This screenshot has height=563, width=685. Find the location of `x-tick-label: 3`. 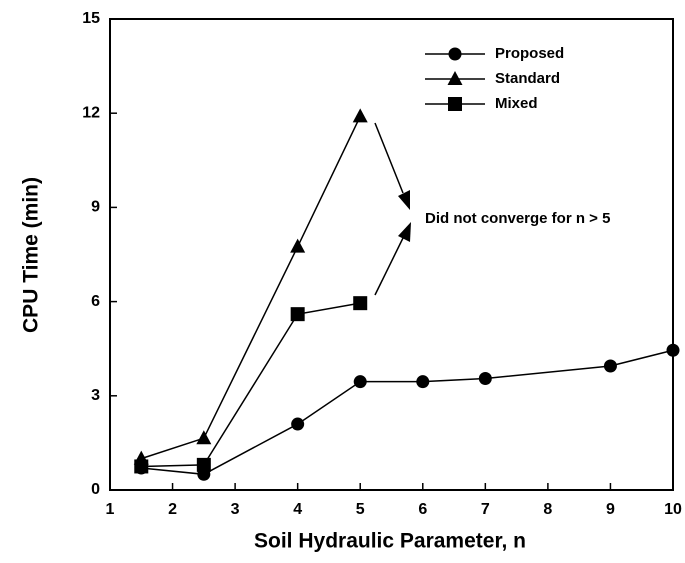

x-tick-label: 3 is located at coordinates (235, 509).